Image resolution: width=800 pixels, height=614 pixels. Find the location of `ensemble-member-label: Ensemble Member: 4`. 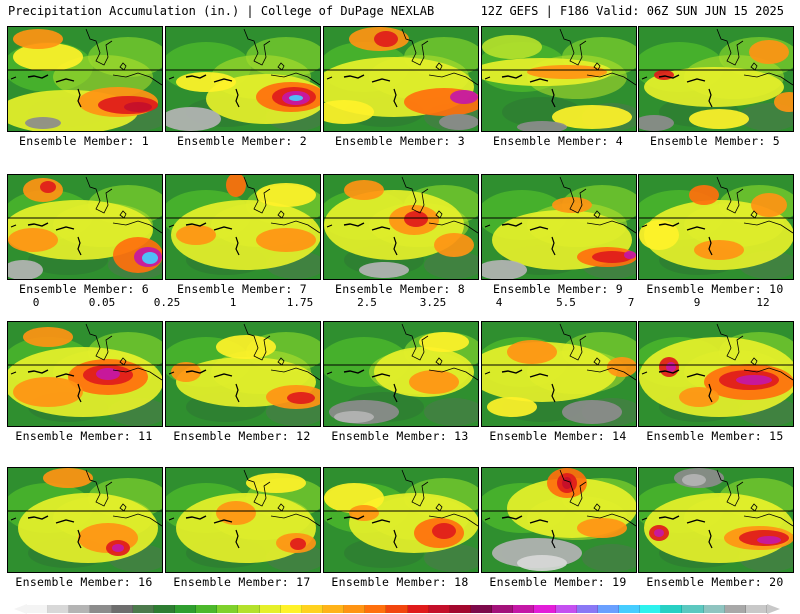

ensemble-member-label: Ensemble Member: 4 is located at coordinates (558, 141).